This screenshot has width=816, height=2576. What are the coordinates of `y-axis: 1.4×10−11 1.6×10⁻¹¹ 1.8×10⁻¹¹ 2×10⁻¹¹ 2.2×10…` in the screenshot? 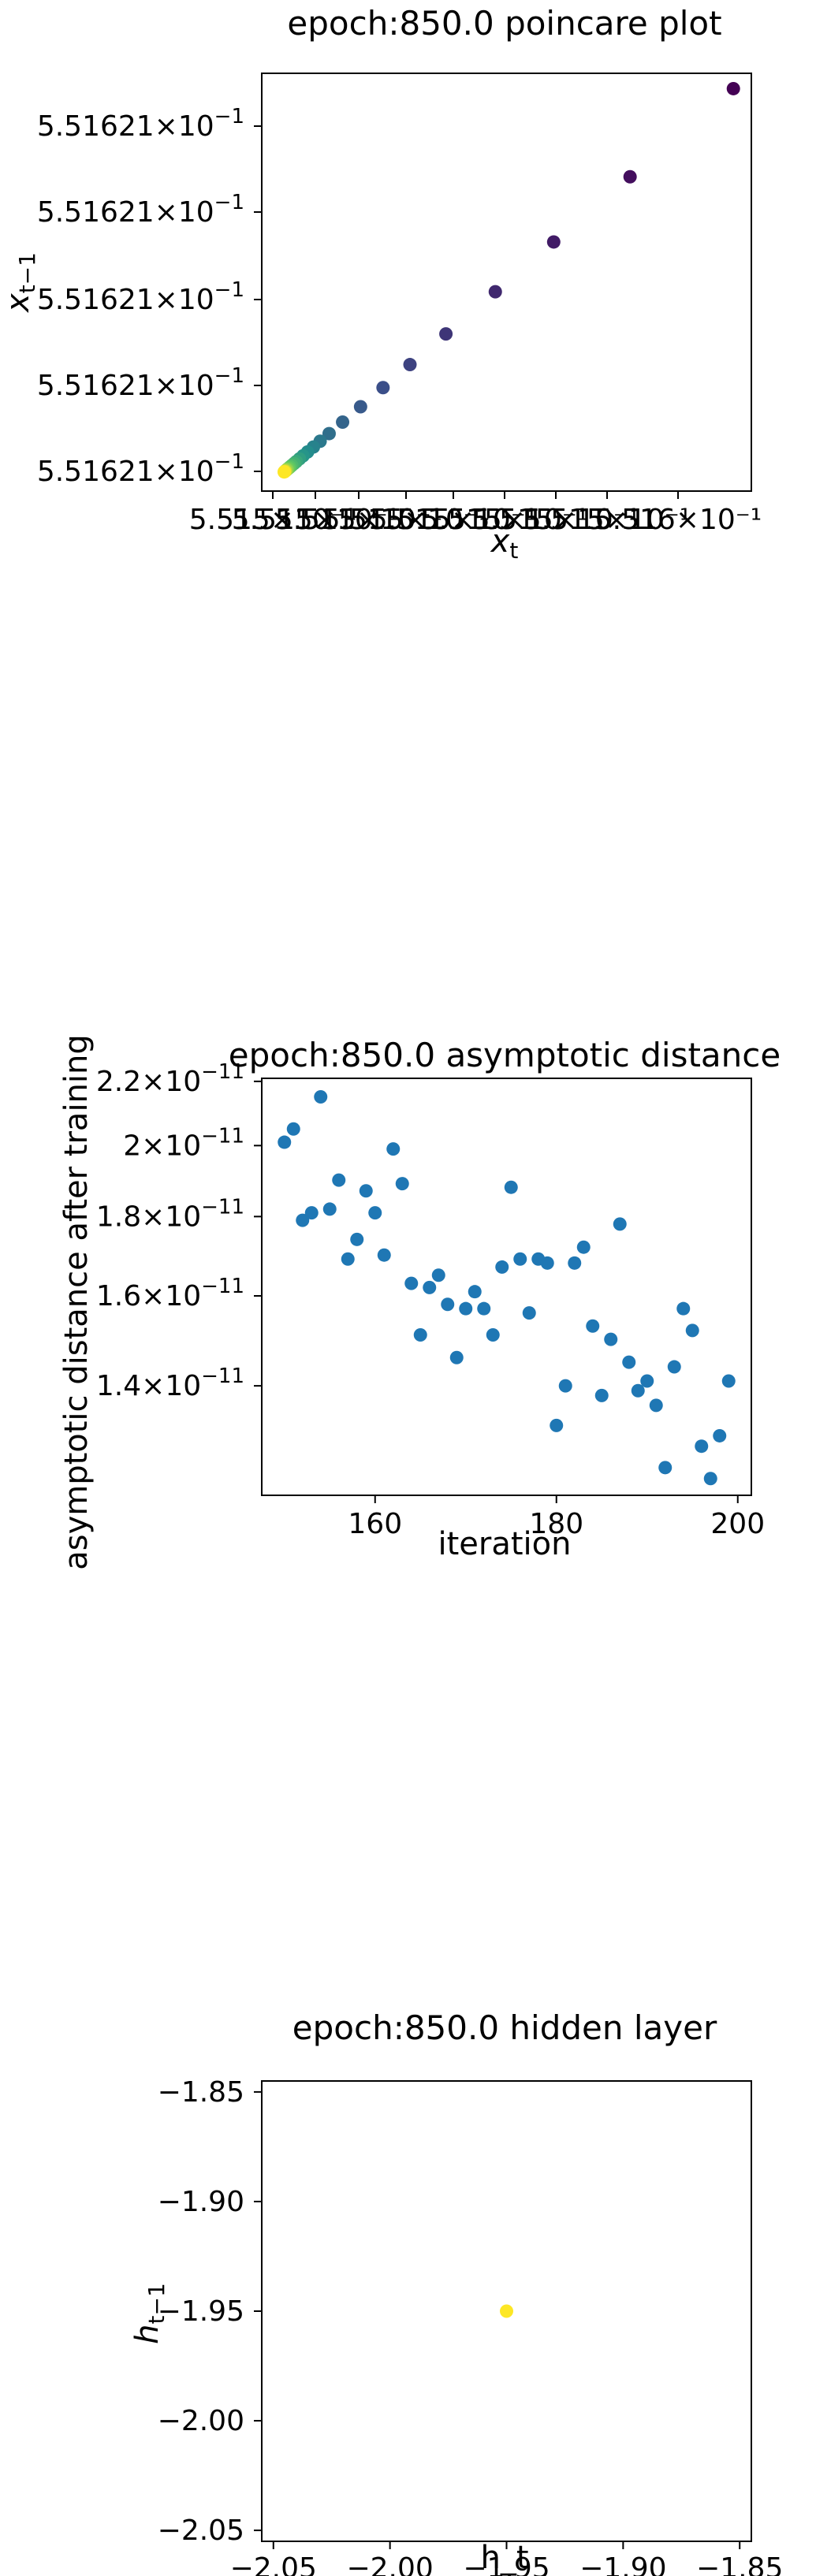 It's located at (179, 1231).